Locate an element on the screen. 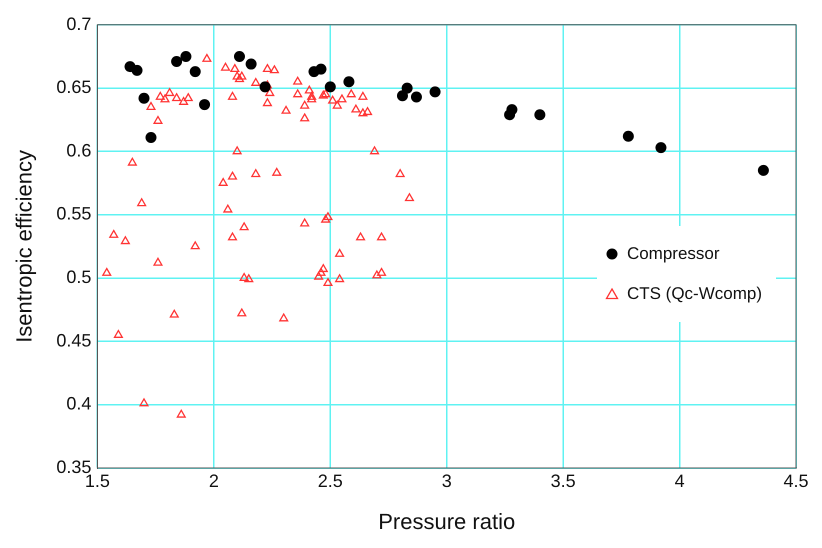  x-tick-label: 3.5 is located at coordinates (563, 480).